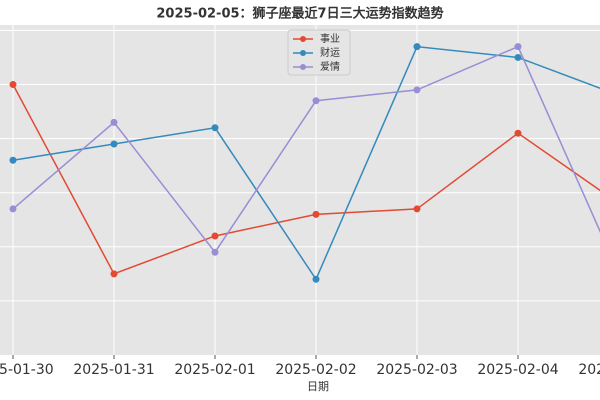 The width and height of the screenshot is (600, 400). I want to click on x-tick-label: 2025-02-03, so click(416, 370).